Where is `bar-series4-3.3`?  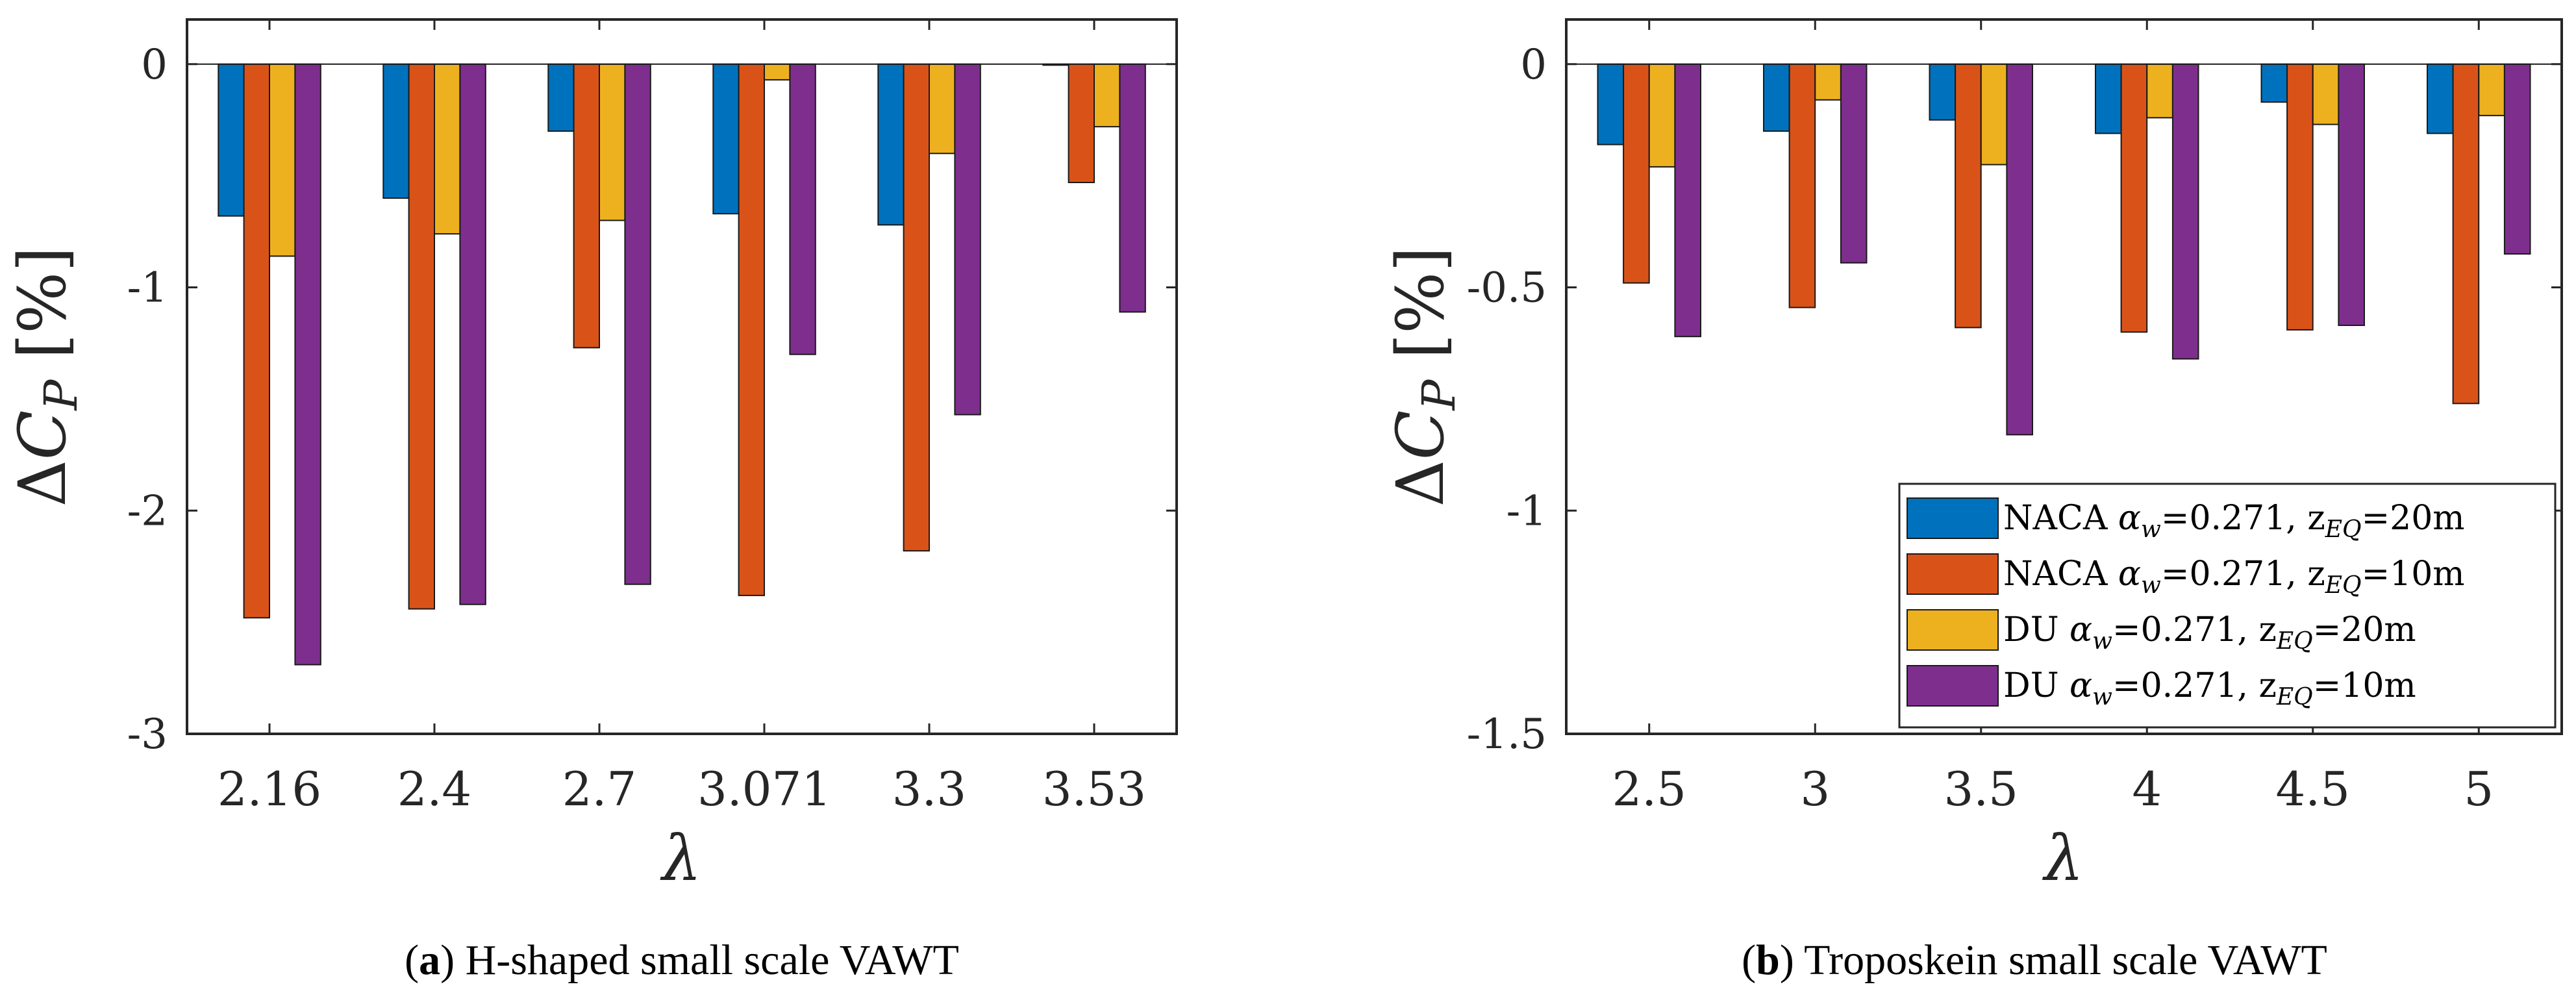
bar-series4-3.3 is located at coordinates (967, 239).